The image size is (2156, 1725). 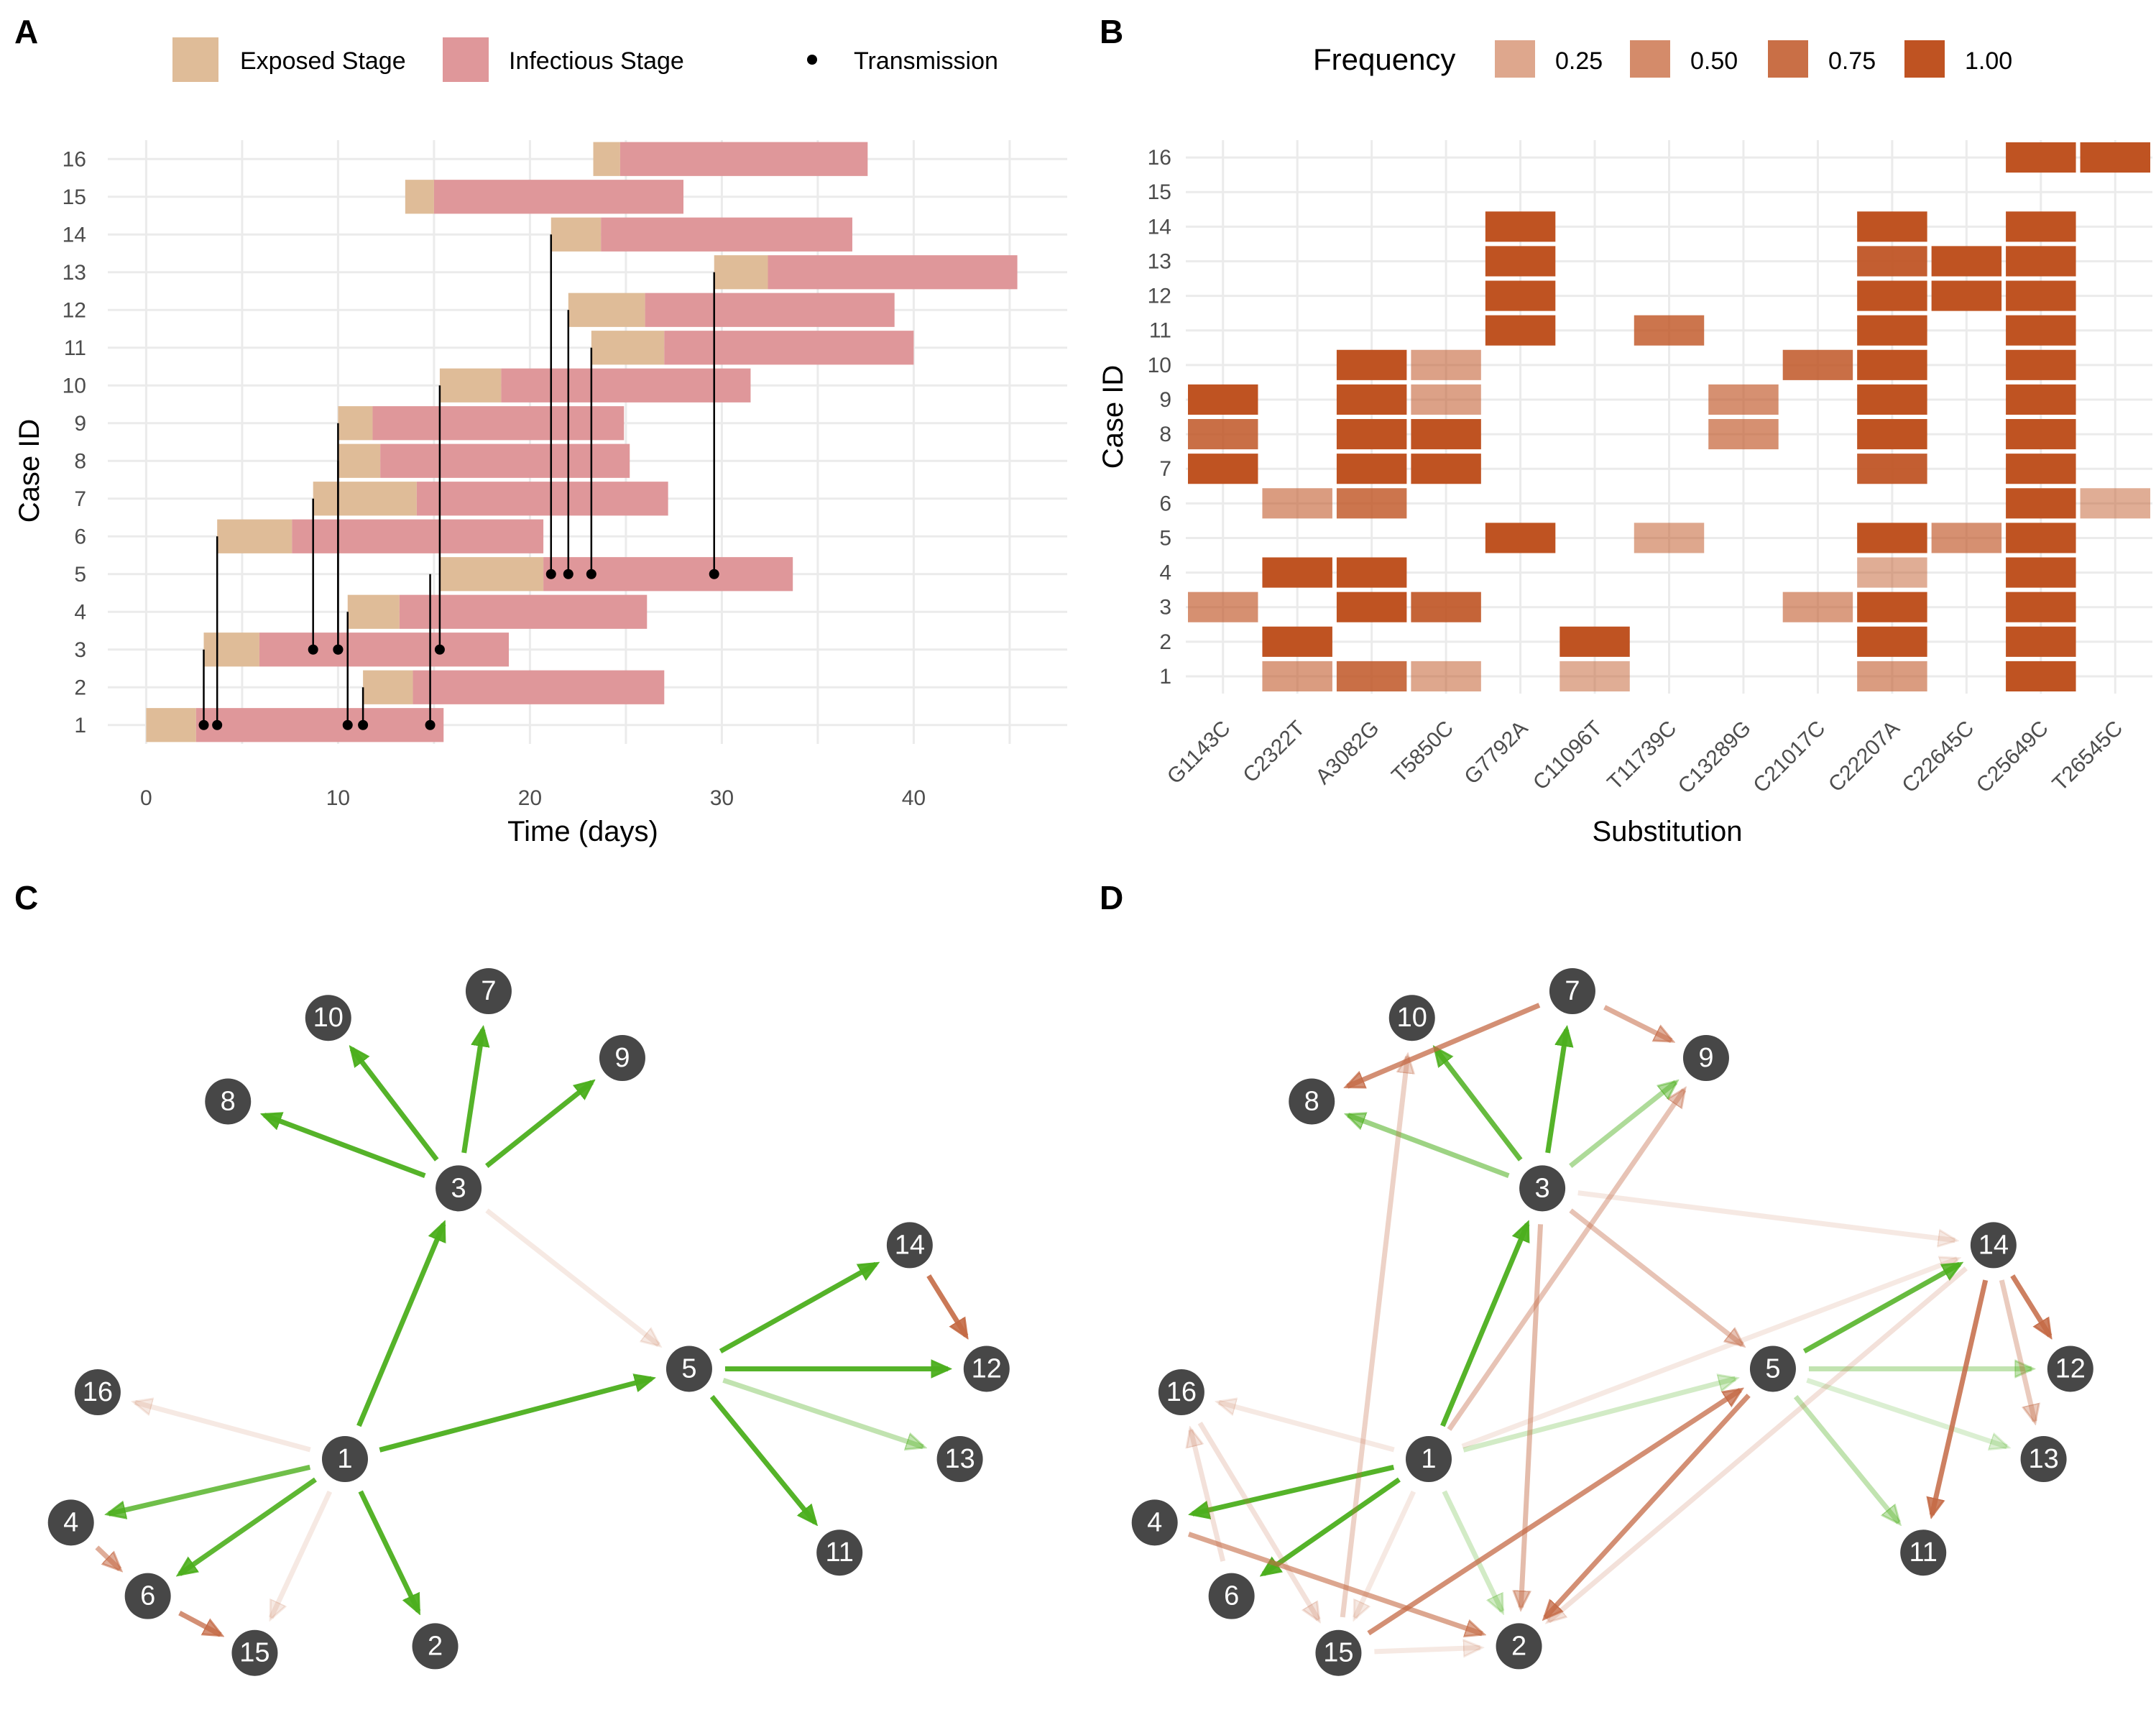 What do you see at coordinates (1111, 897) in the screenshot?
I see `panel-letter-d: D` at bounding box center [1111, 897].